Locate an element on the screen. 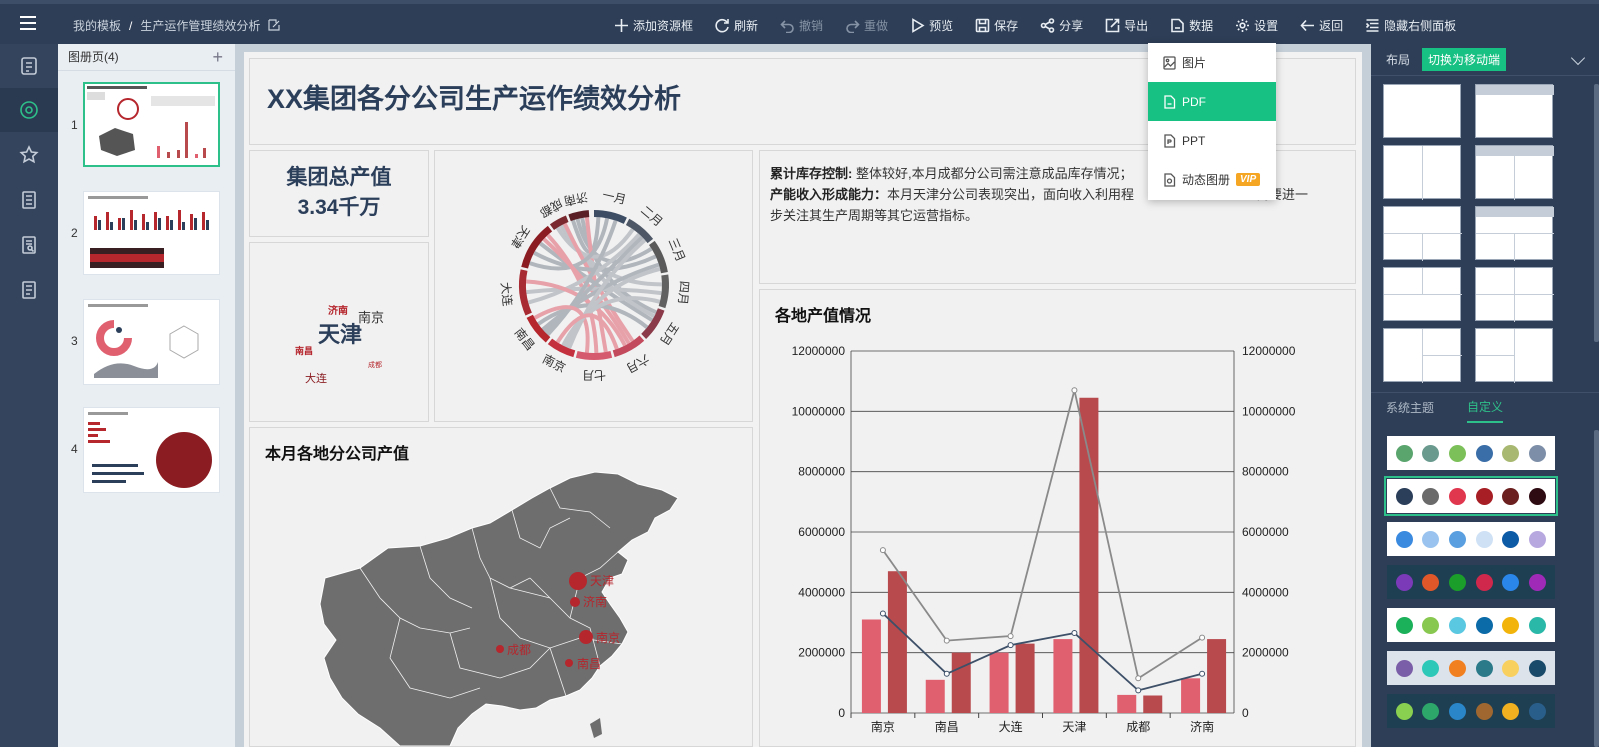  nav-document is located at coordinates (29, 66).